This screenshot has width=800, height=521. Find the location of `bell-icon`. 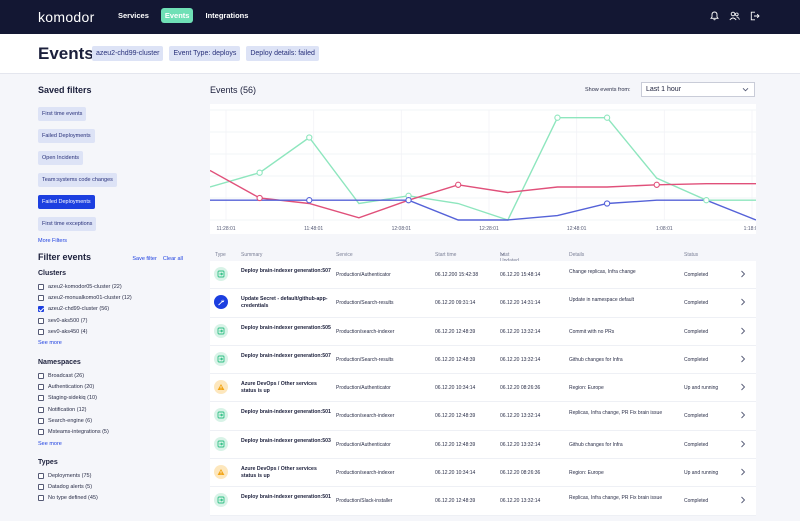

bell-icon is located at coordinates (714, 16).